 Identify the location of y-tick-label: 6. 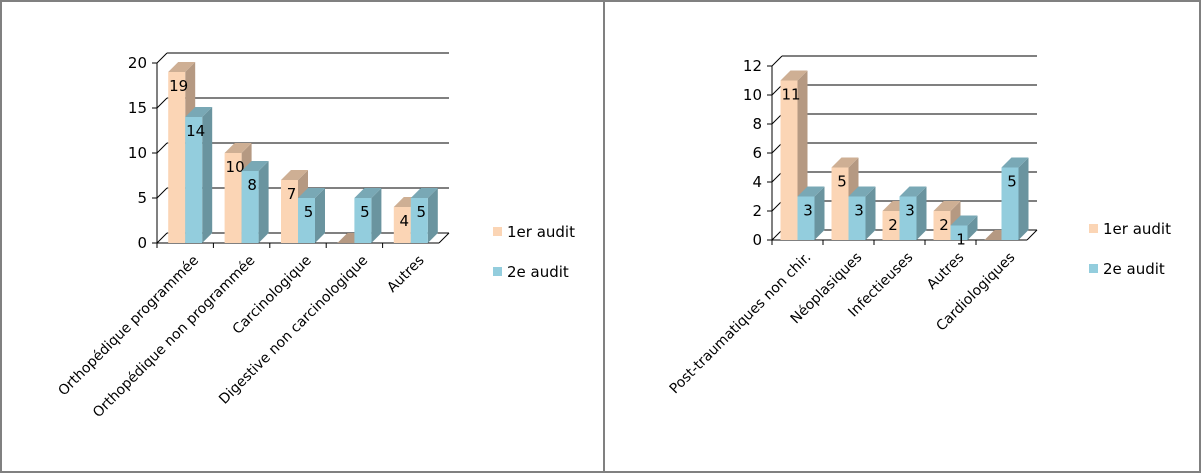
(757, 153).